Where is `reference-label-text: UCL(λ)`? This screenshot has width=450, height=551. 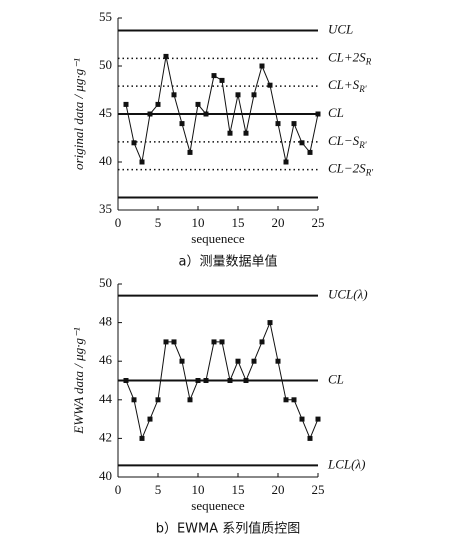
reference-label-text: UCL(λ) is located at coordinates (348, 294).